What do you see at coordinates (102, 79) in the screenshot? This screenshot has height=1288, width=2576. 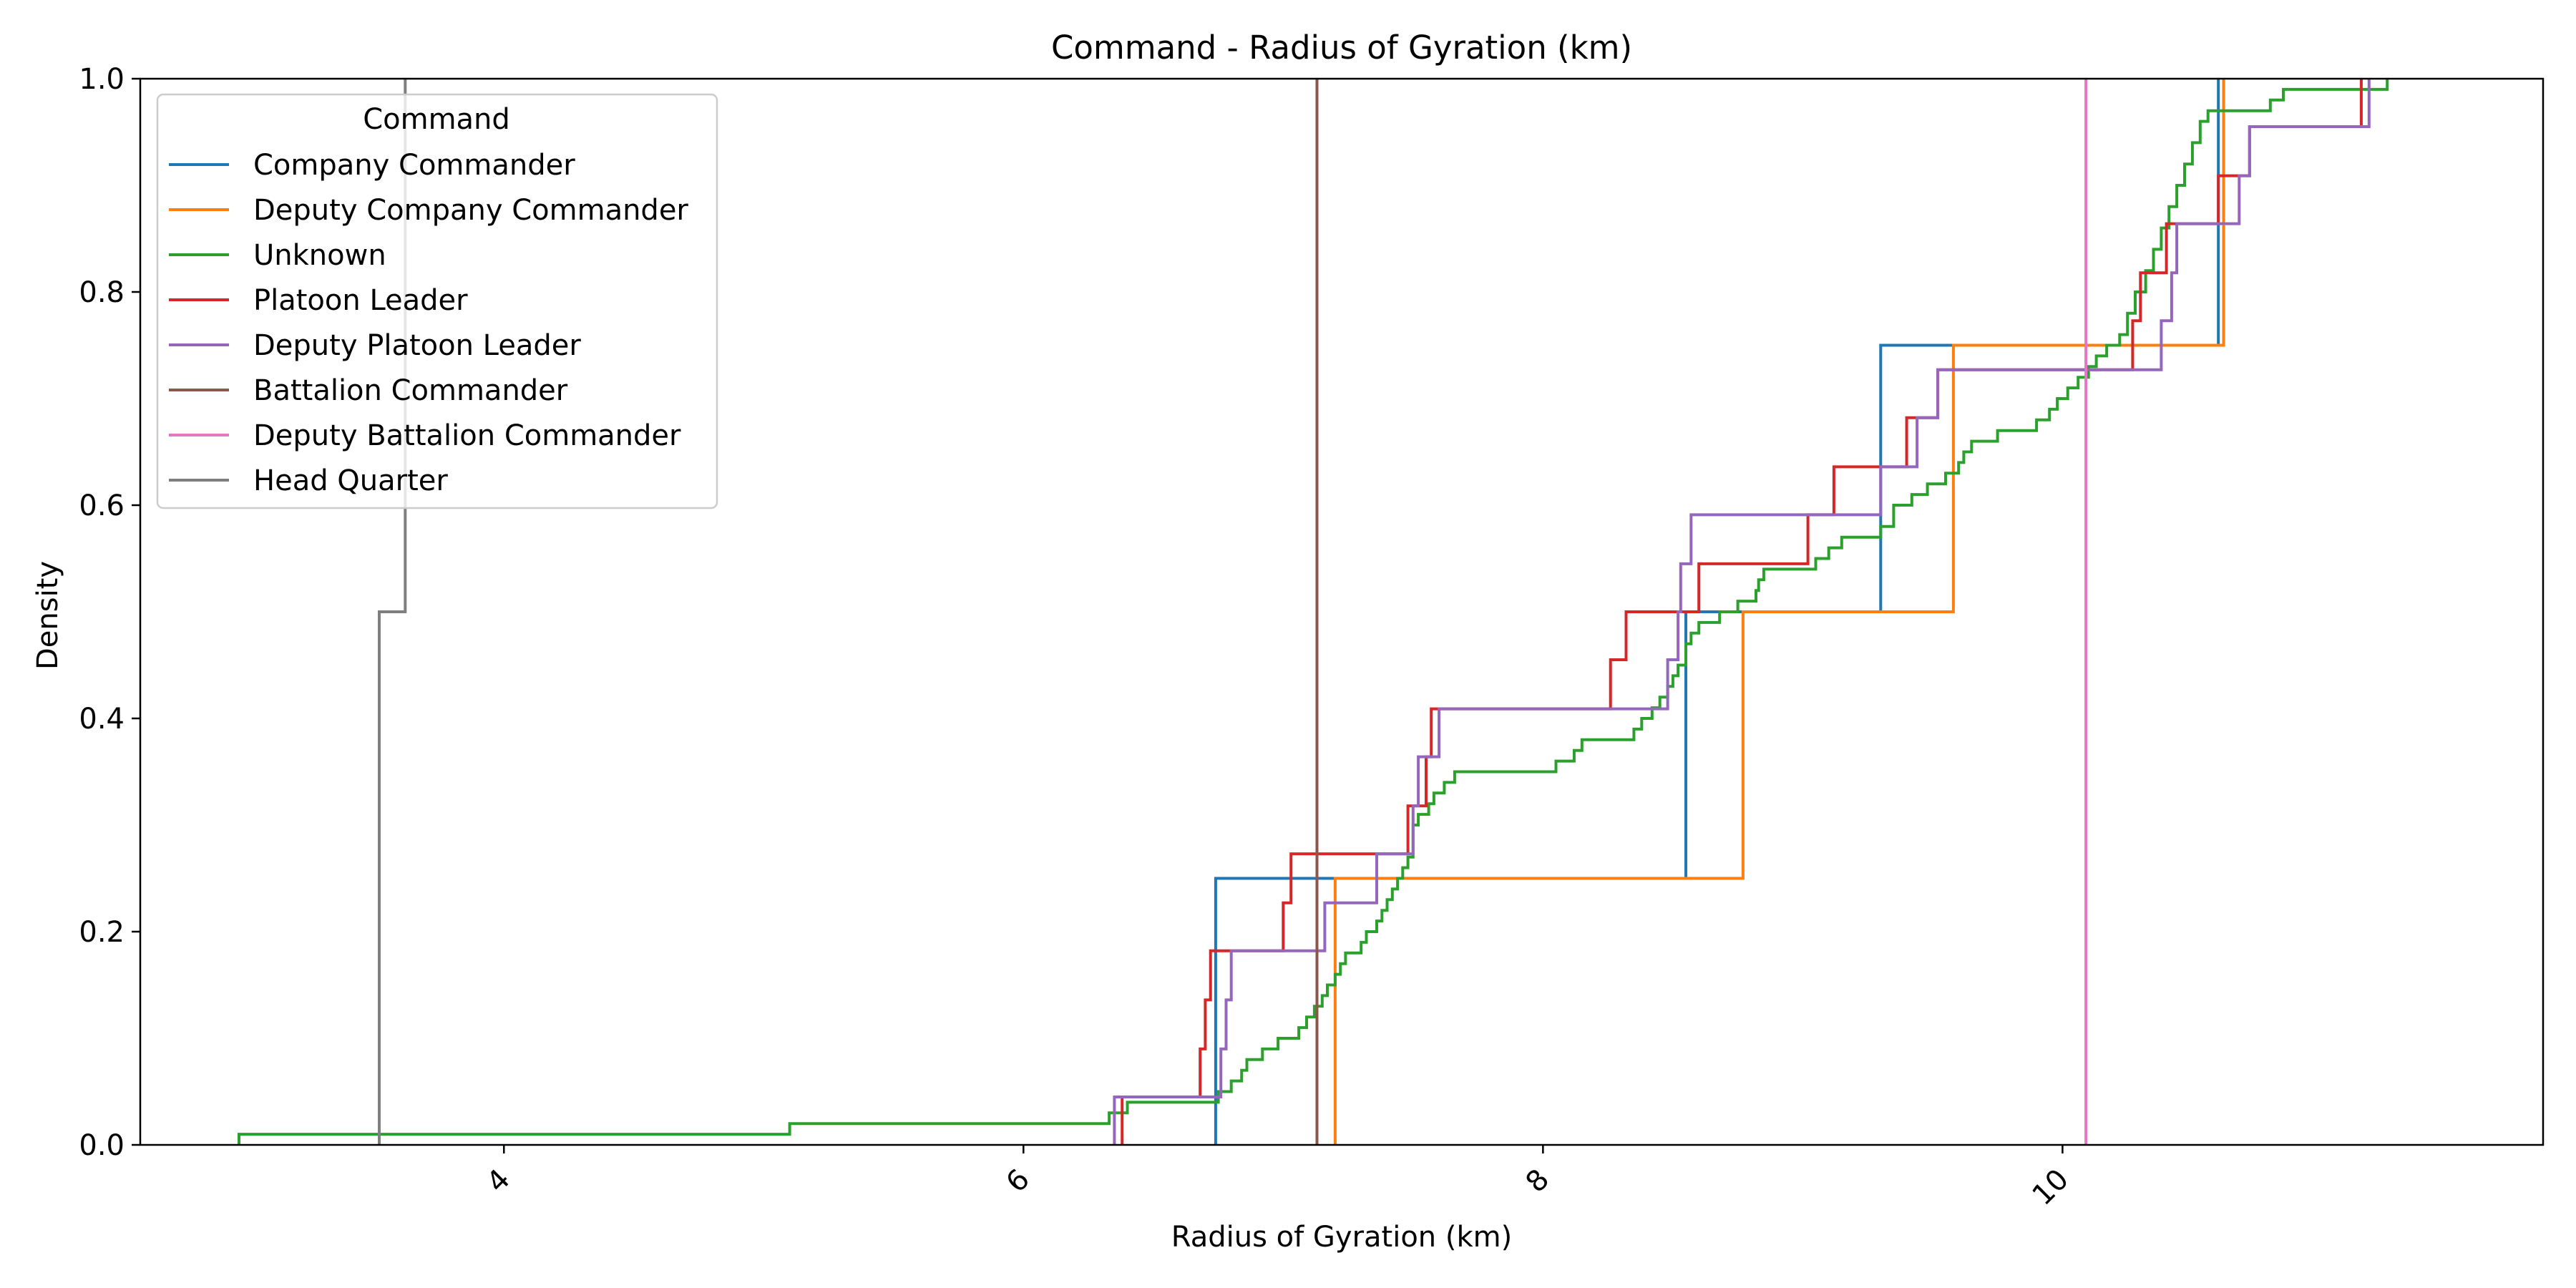 I see `y-tick-label: 1.0` at bounding box center [102, 79].